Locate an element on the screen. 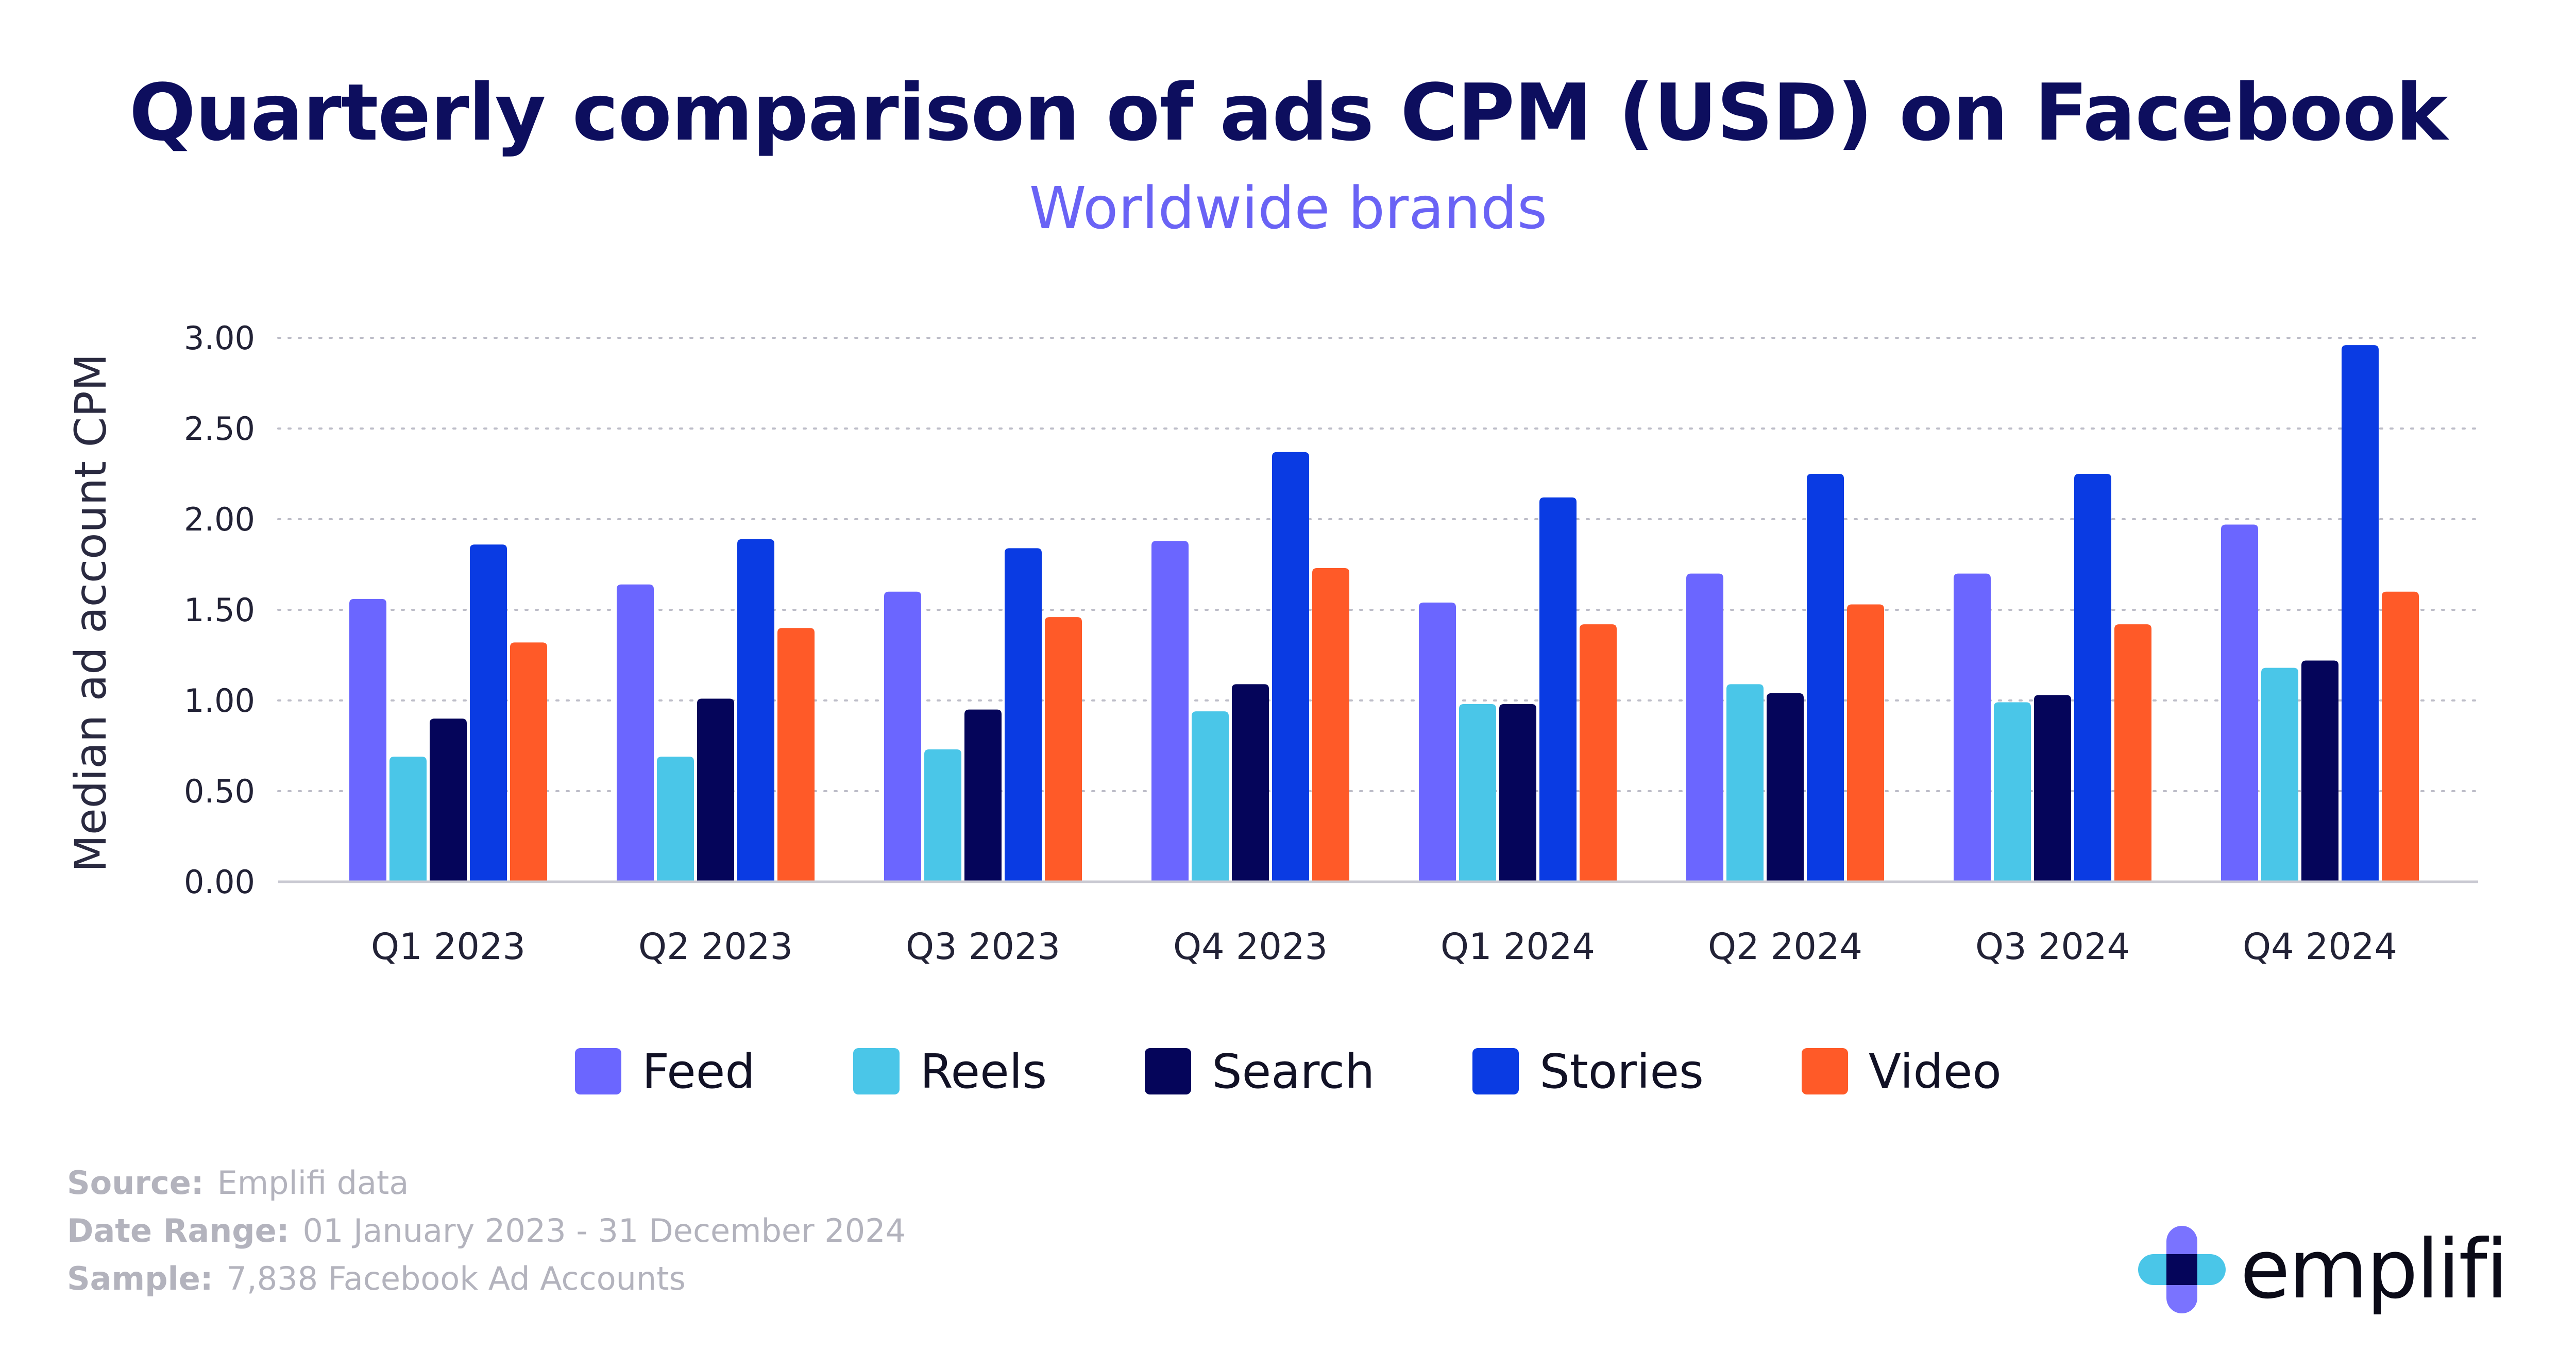  bar-video-q3-2023 is located at coordinates (1063, 749).